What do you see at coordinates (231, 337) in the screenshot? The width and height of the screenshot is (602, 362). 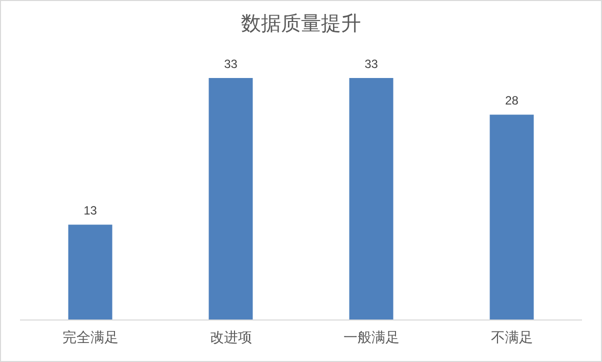 I see `x-tick-label: 改进项` at bounding box center [231, 337].